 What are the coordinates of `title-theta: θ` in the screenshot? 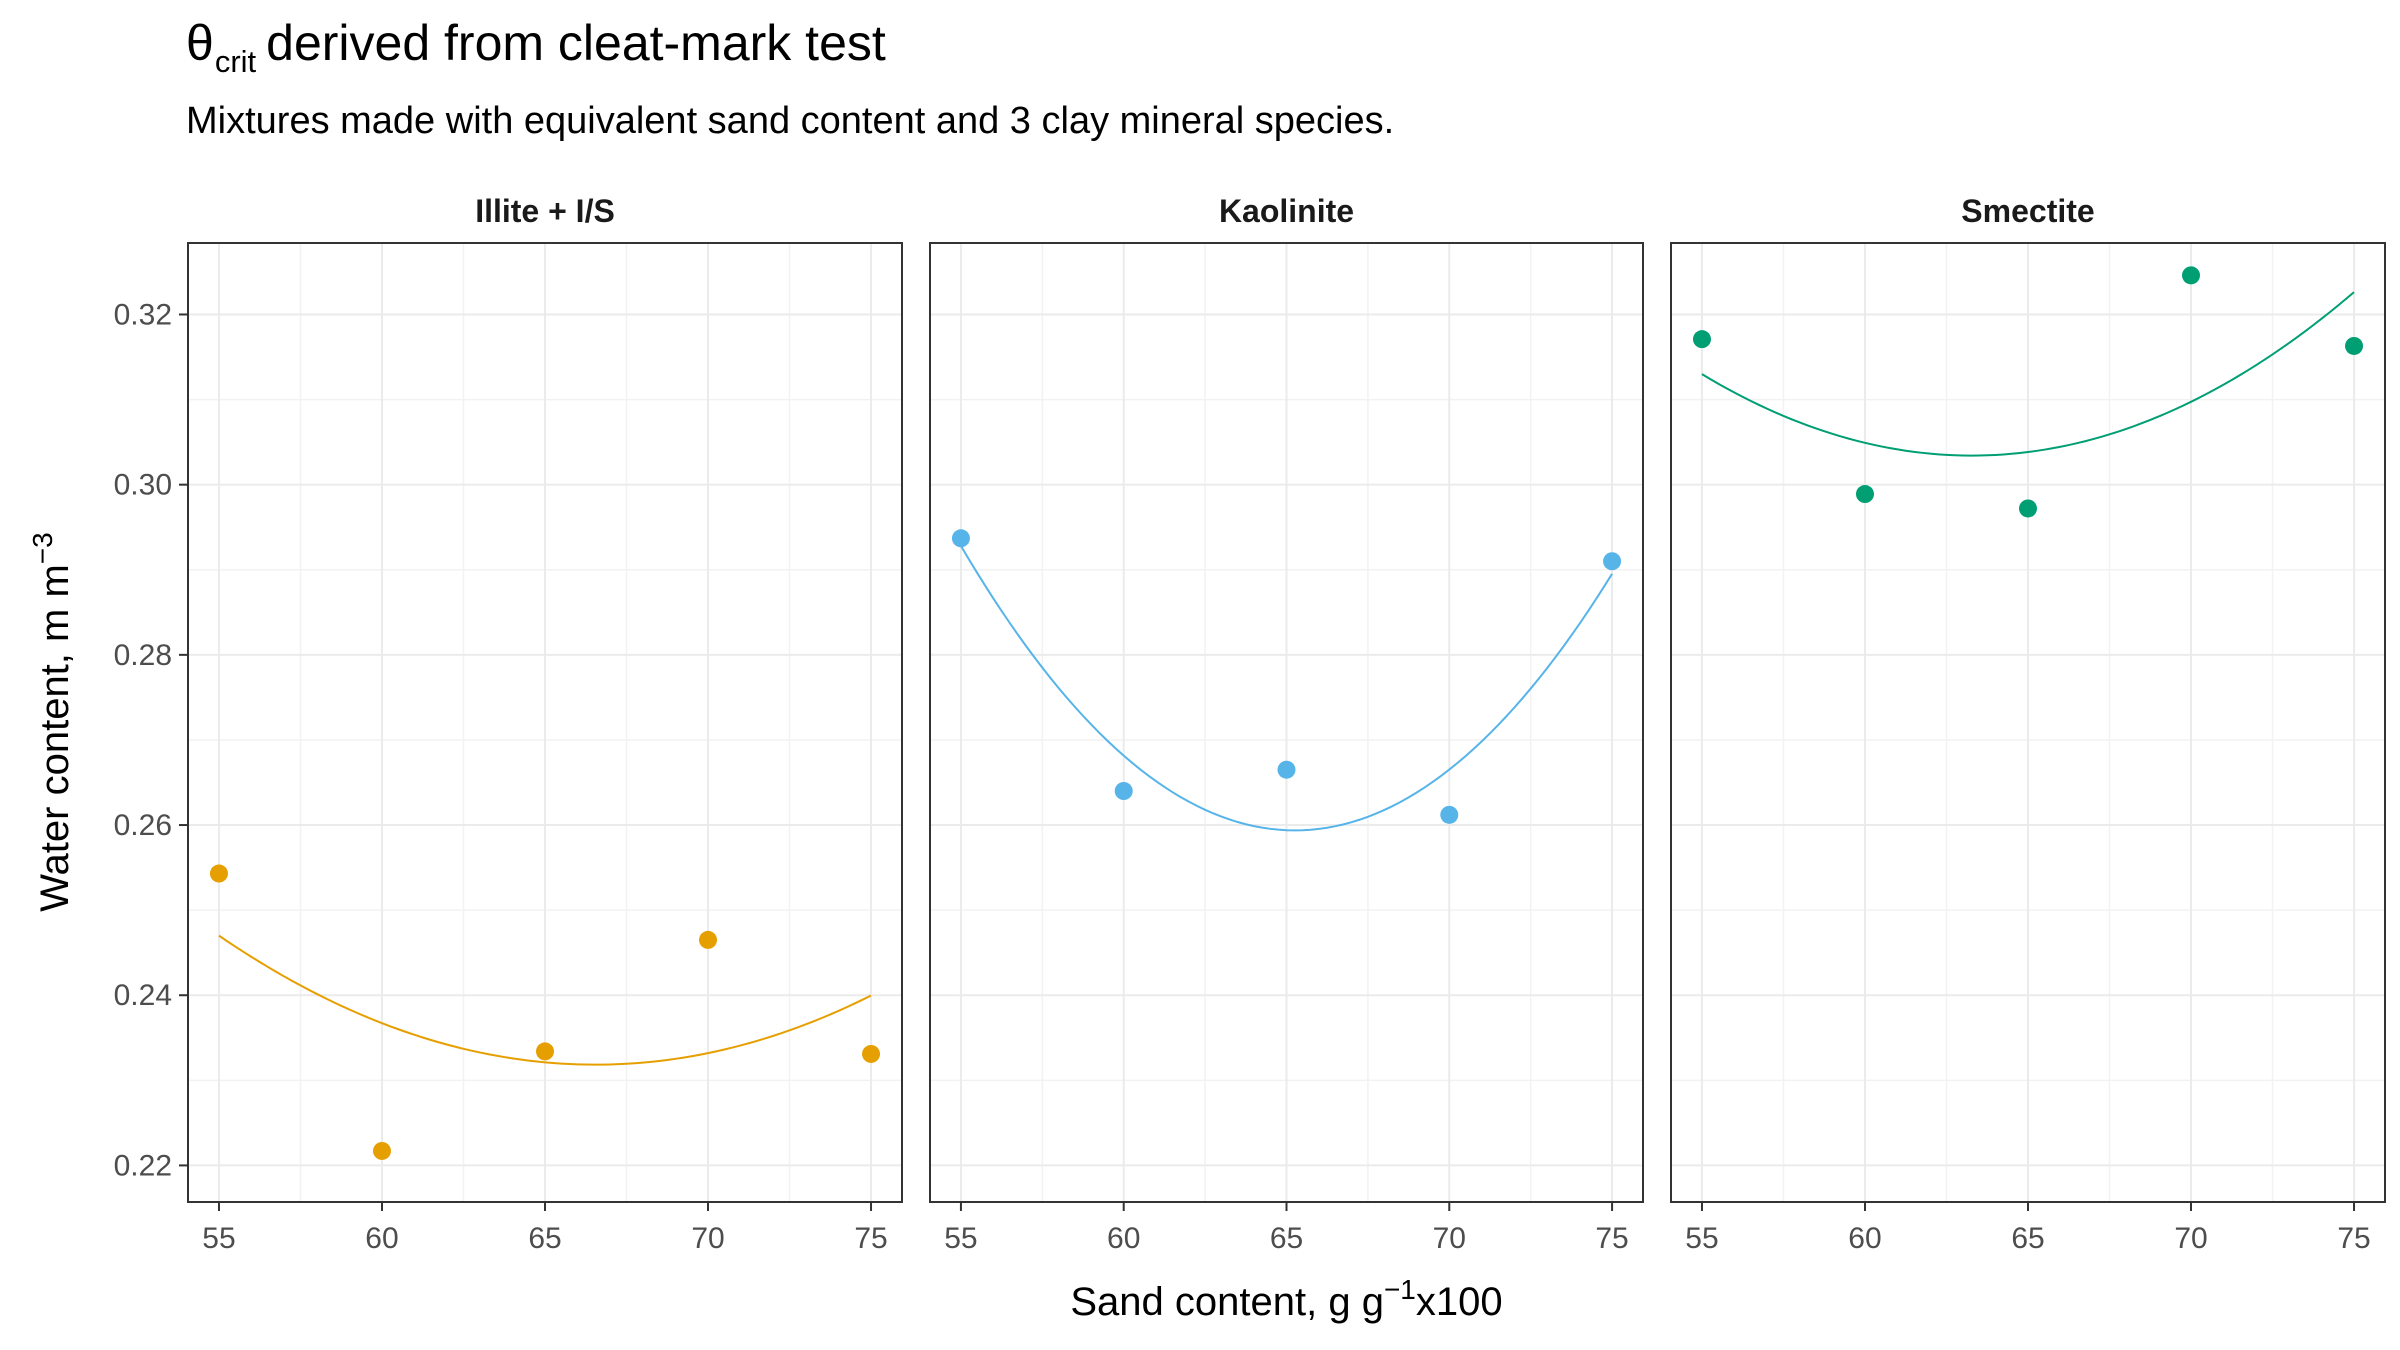 It's located at (200, 43).